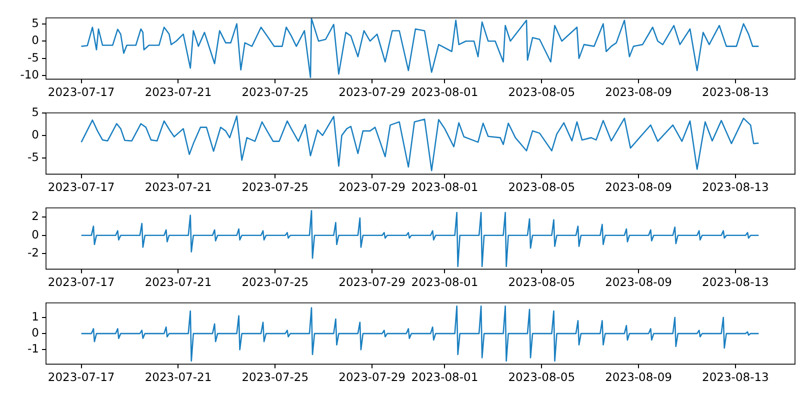 The height and width of the screenshot is (398, 809). Describe the element at coordinates (33, 349) in the screenshot. I see `y-tick-label: -1` at that location.